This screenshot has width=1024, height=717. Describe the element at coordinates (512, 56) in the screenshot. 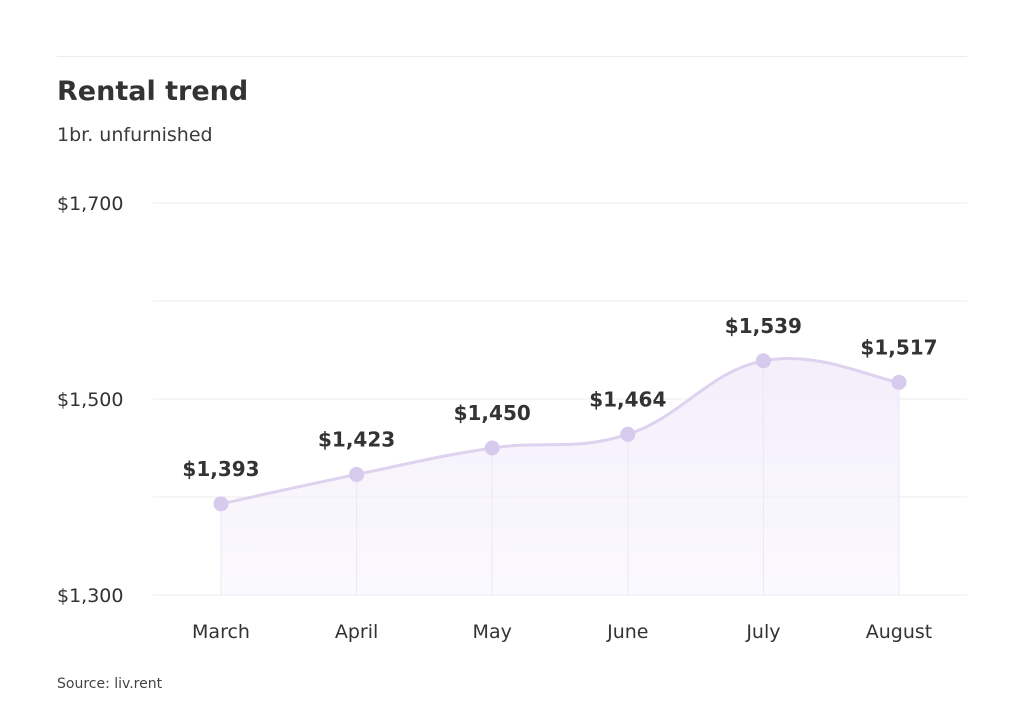

I see `top-divider` at that location.